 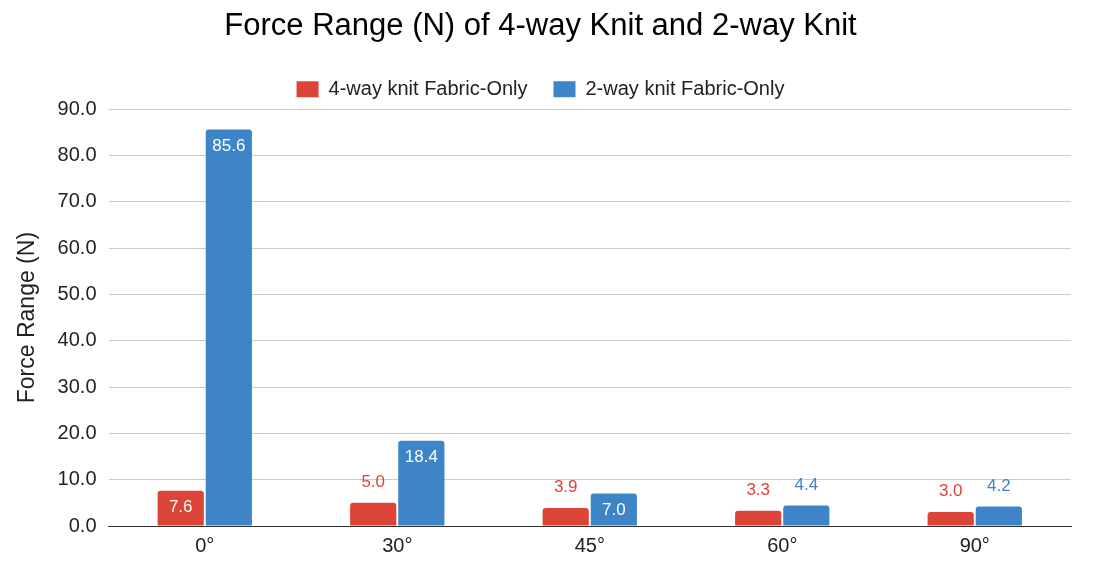 I want to click on data-label: 4.2, so click(x=998, y=485).